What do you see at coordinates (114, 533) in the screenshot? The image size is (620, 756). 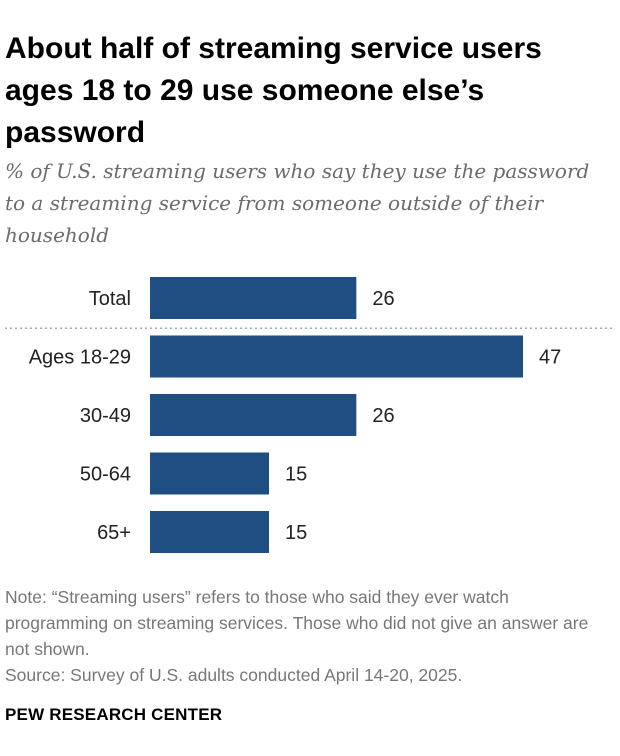 I see `category-label-65: 65+` at bounding box center [114, 533].